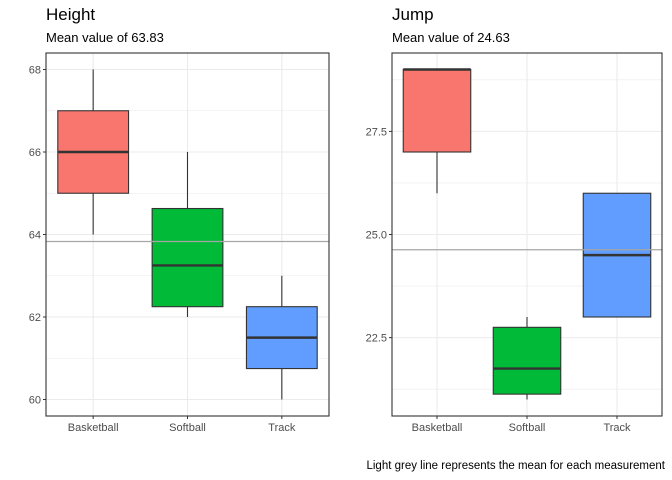  Describe the element at coordinates (35, 71) in the screenshot. I see `height-y-tick-label: 68` at that location.